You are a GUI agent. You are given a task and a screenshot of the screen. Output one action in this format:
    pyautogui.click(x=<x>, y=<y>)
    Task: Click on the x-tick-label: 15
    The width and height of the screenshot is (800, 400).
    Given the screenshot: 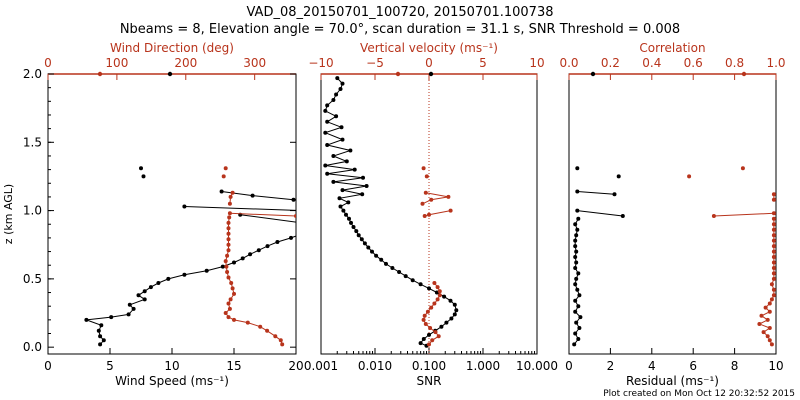 What is the action you would take?
    pyautogui.click(x=233, y=366)
    